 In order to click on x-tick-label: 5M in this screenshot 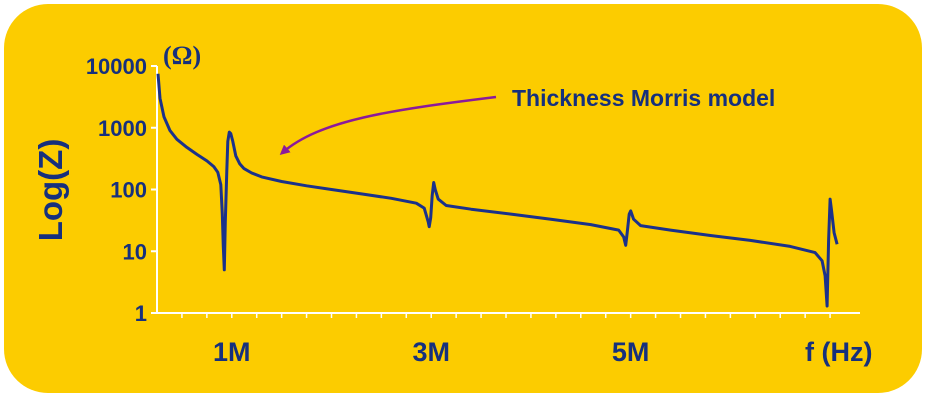, I will do `click(631, 352)`.